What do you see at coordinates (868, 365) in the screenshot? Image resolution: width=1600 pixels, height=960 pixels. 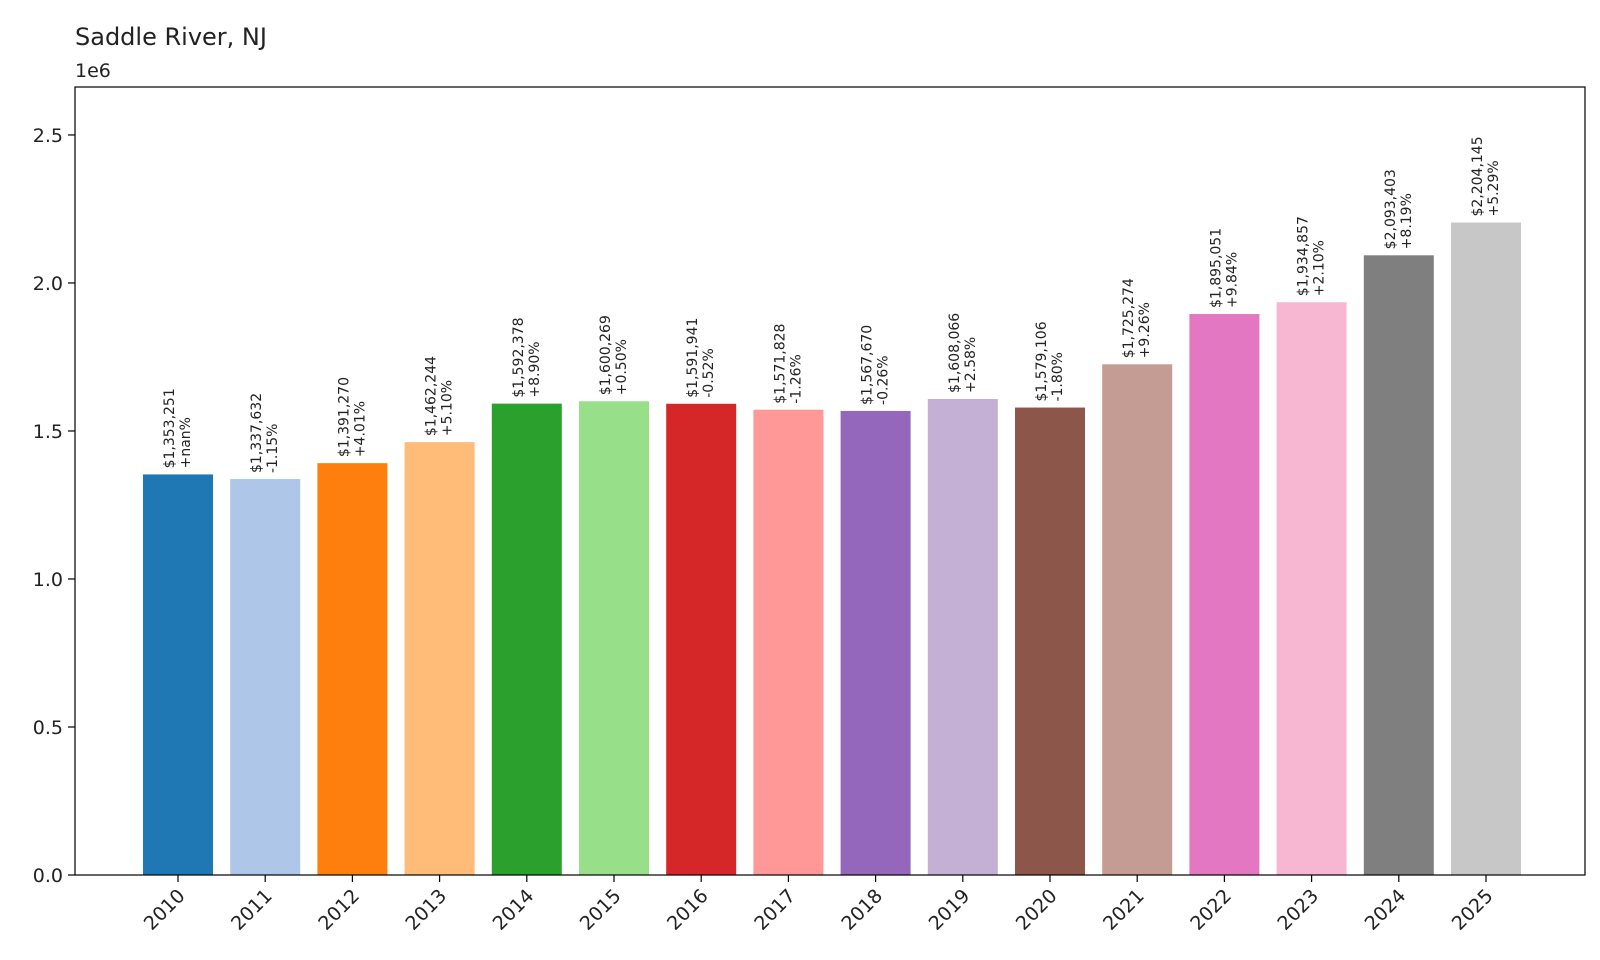 I see `bar-value-label-2018: $1,567,670` at bounding box center [868, 365].